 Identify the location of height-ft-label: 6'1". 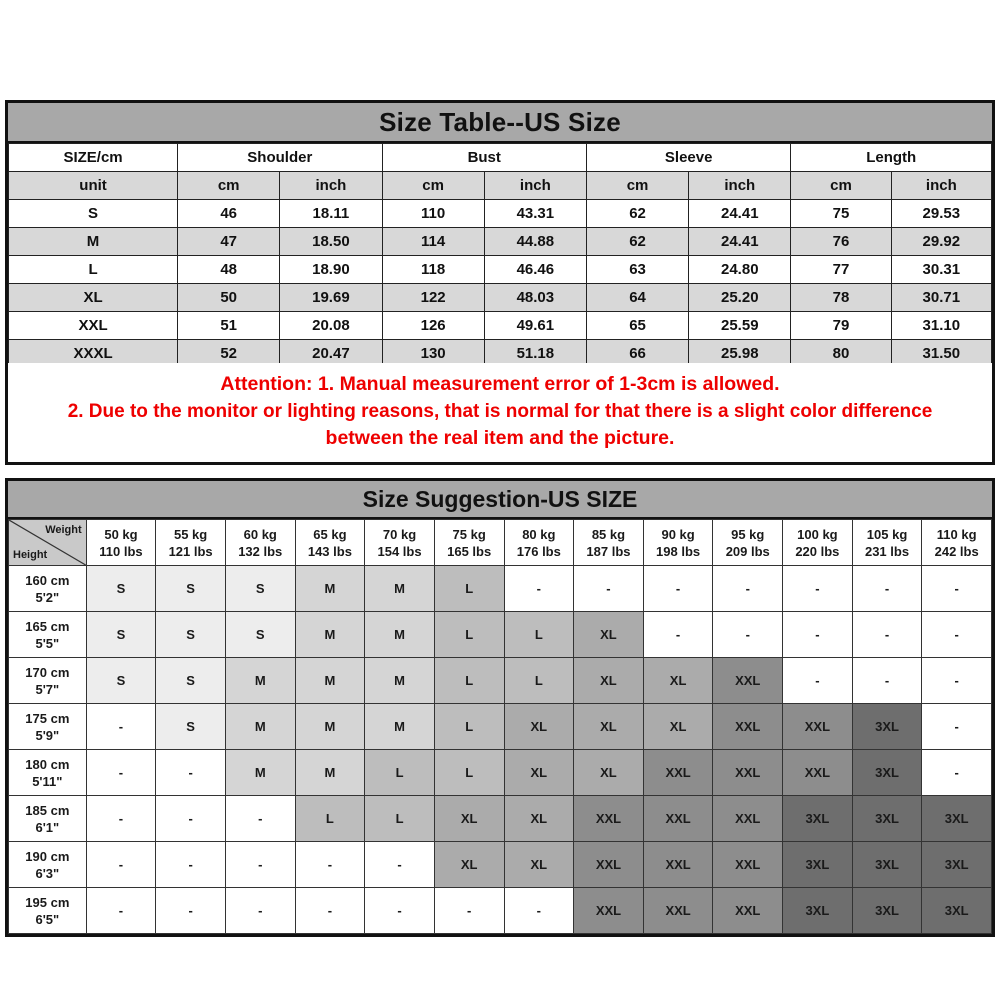
(47, 827).